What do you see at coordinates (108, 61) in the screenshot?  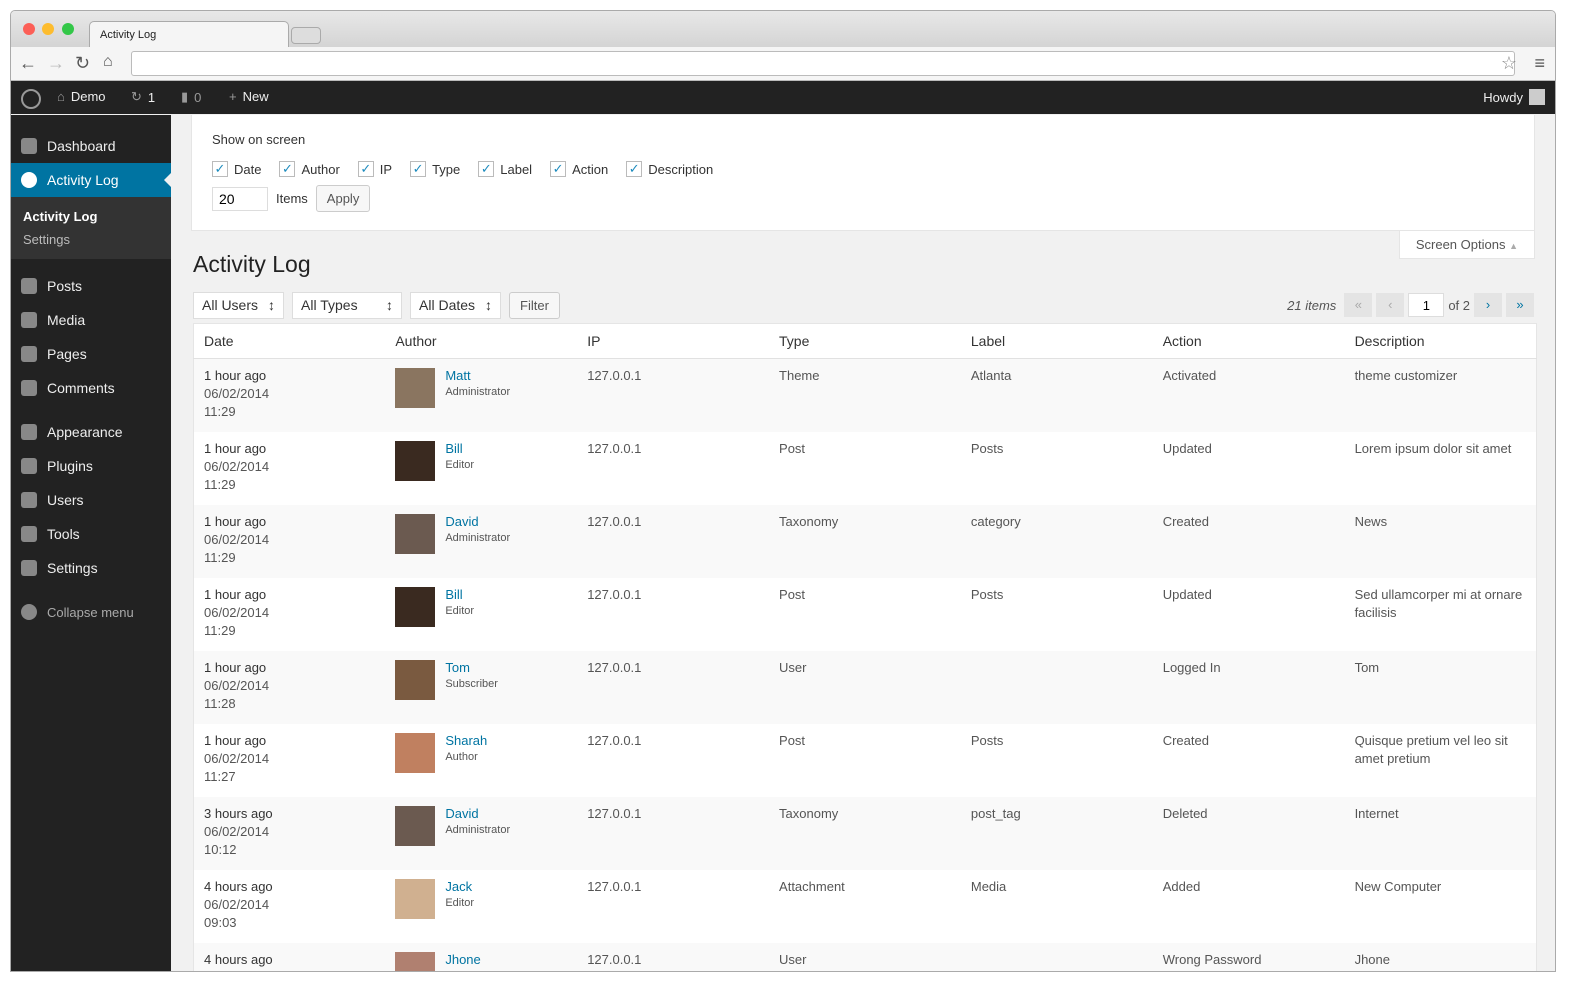 I see `home-icon: ⌂` at bounding box center [108, 61].